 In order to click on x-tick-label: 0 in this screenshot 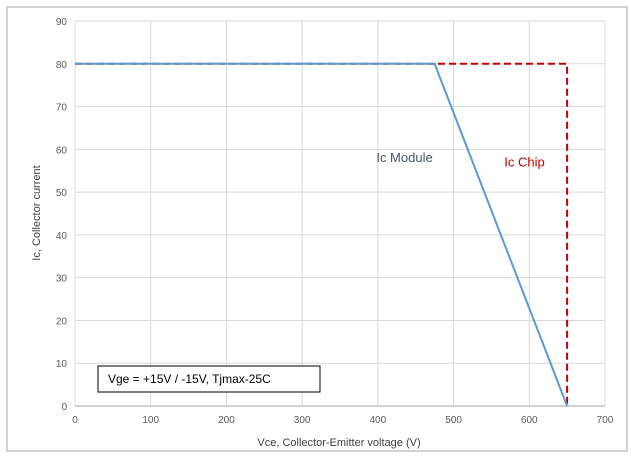, I will do `click(75, 420)`.